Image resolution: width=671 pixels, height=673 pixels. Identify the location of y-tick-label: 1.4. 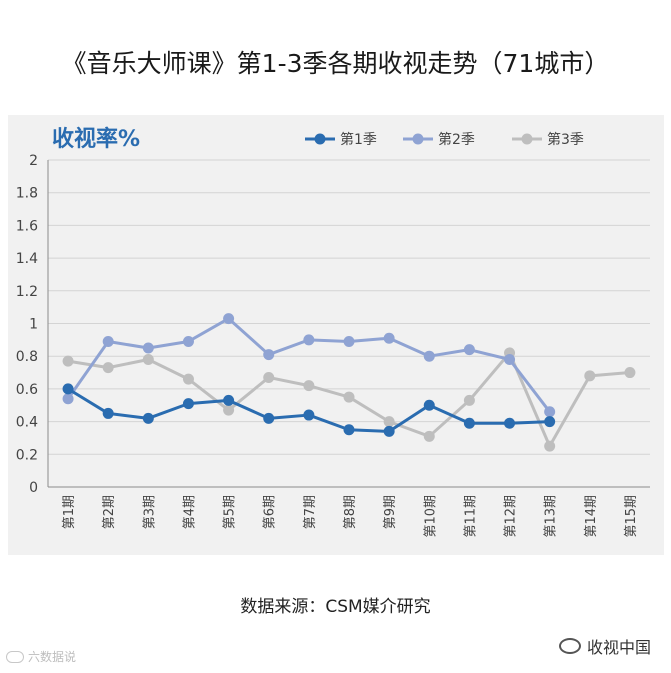
(27, 259).